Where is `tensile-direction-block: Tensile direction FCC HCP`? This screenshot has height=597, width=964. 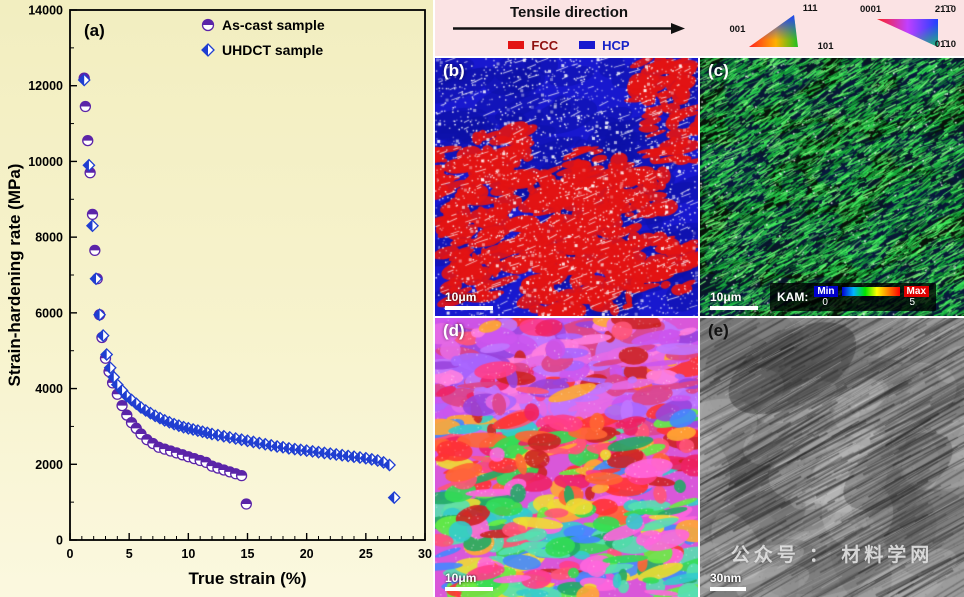
tensile-direction-block: Tensile direction FCC HCP is located at coordinates (569, 28).